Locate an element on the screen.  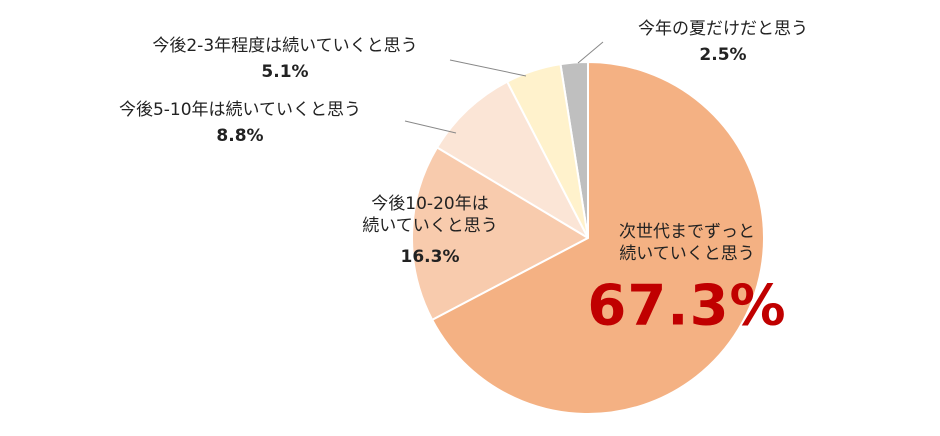
value-label: 67.3% is located at coordinates (687, 306).